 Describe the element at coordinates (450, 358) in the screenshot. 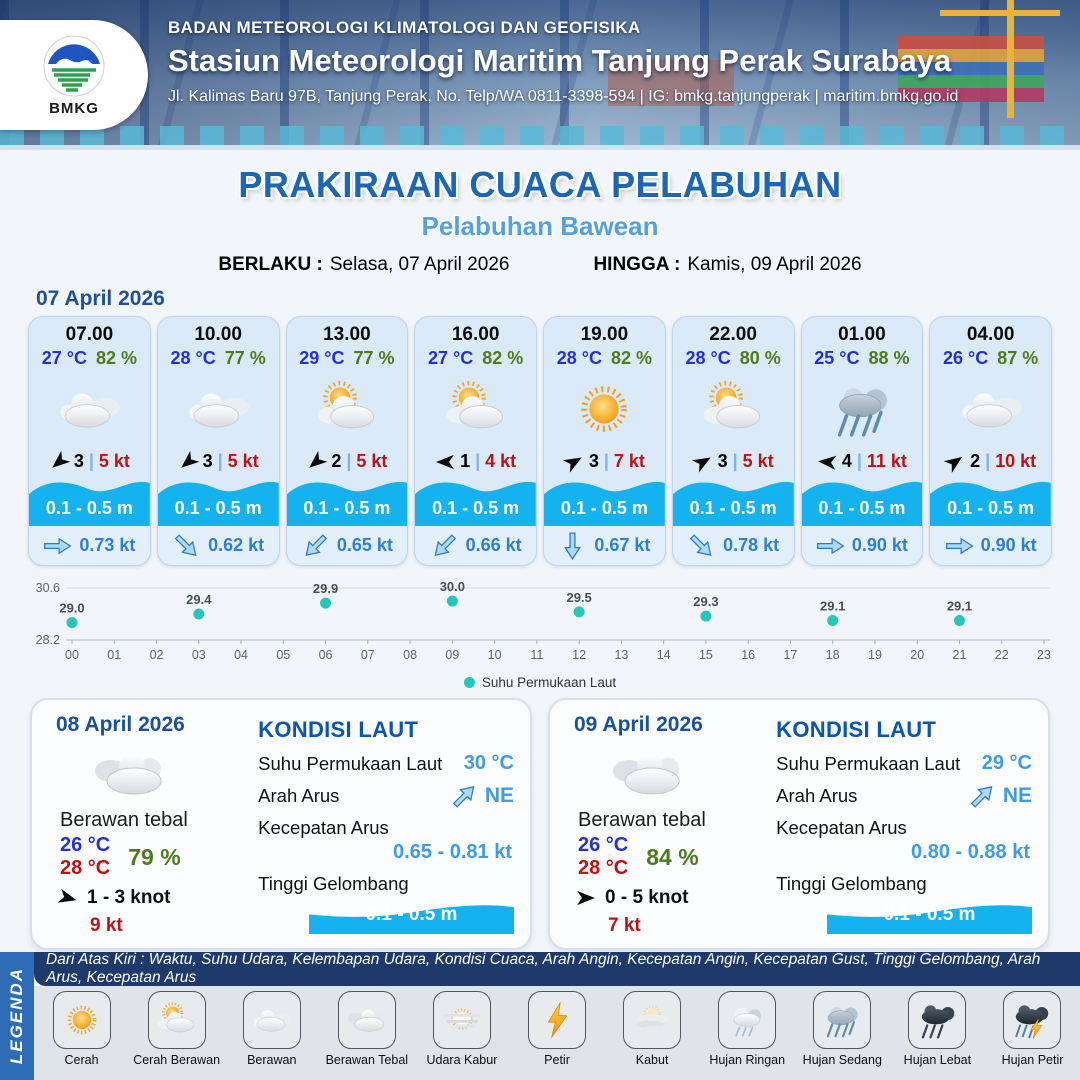

I see `air-temp: 27 °C` at that location.